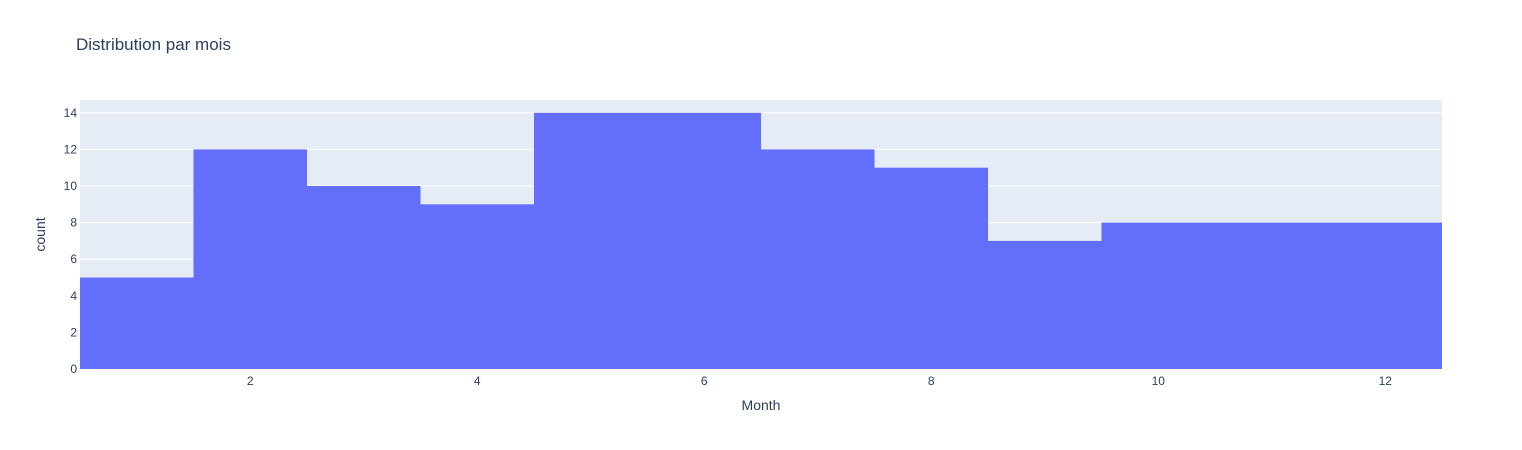 The width and height of the screenshot is (1522, 450). Describe the element at coordinates (761, 405) in the screenshot. I see `x-axis-title: Month` at that location.